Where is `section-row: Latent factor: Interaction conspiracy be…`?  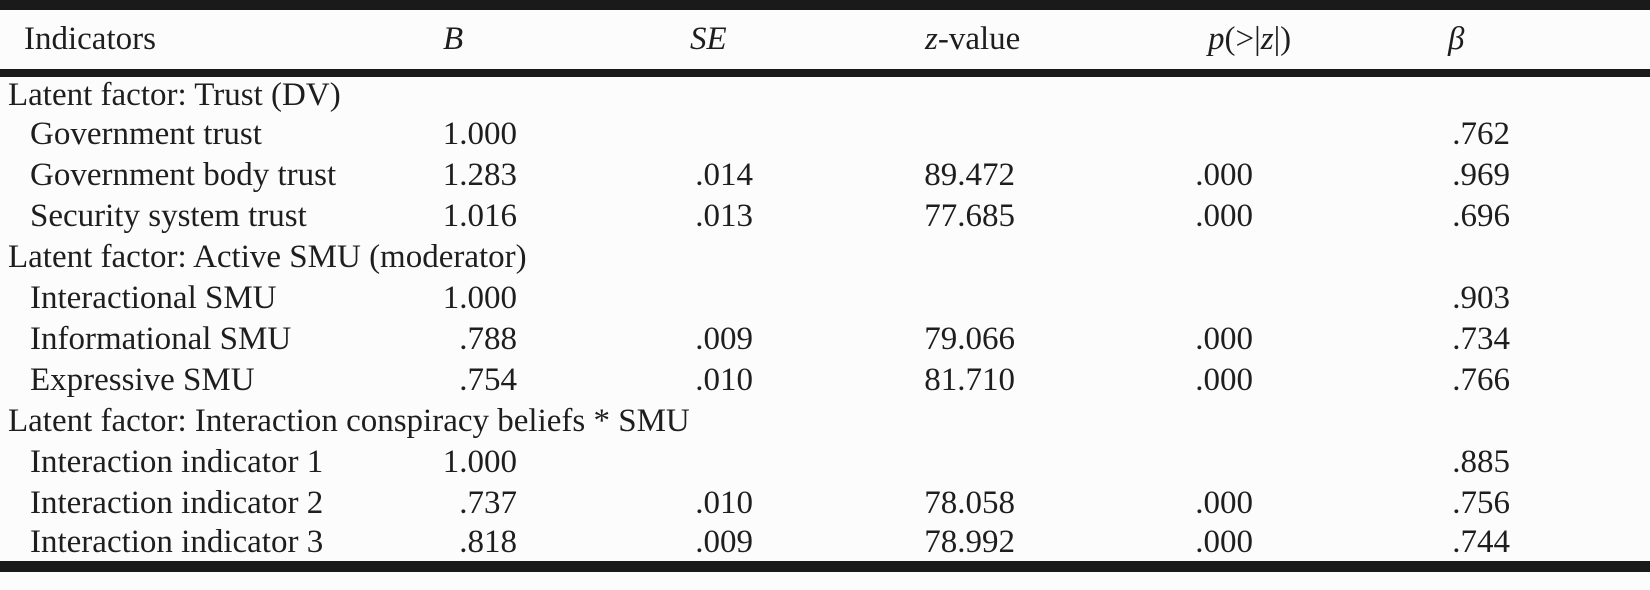
section-row: Latent factor: Interaction conspiracy be… is located at coordinates (825, 421).